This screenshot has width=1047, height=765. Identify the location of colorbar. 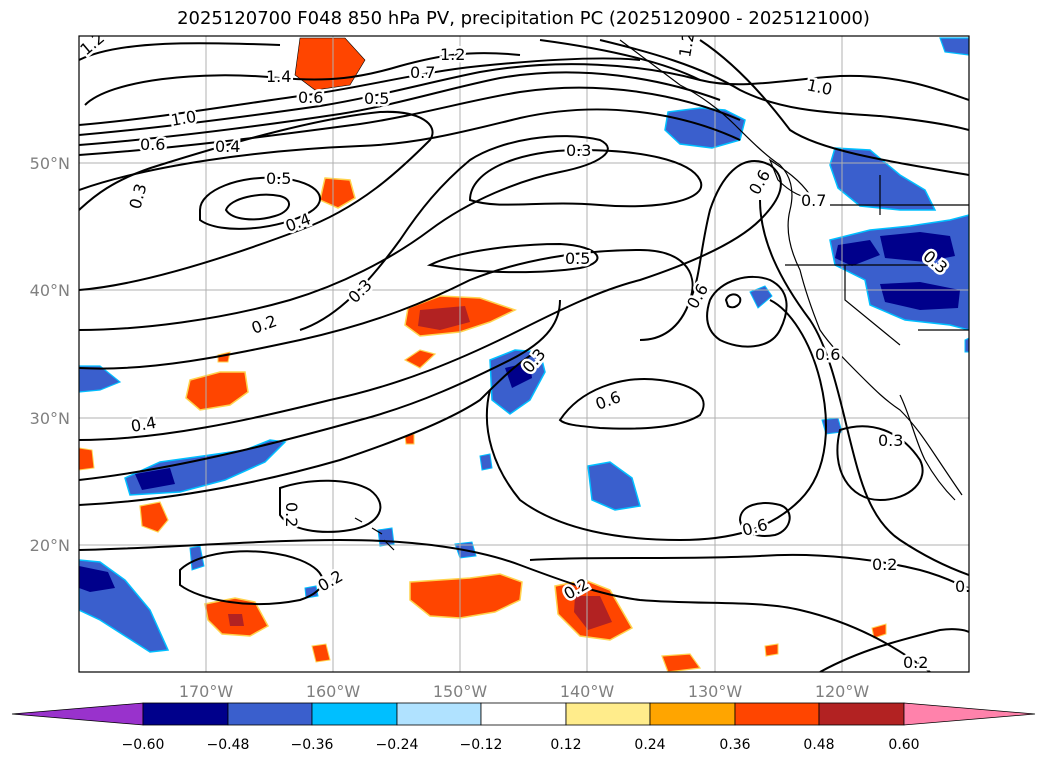
(523, 714).